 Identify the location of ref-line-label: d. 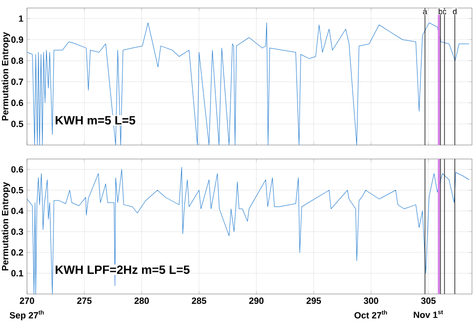
(454, 11).